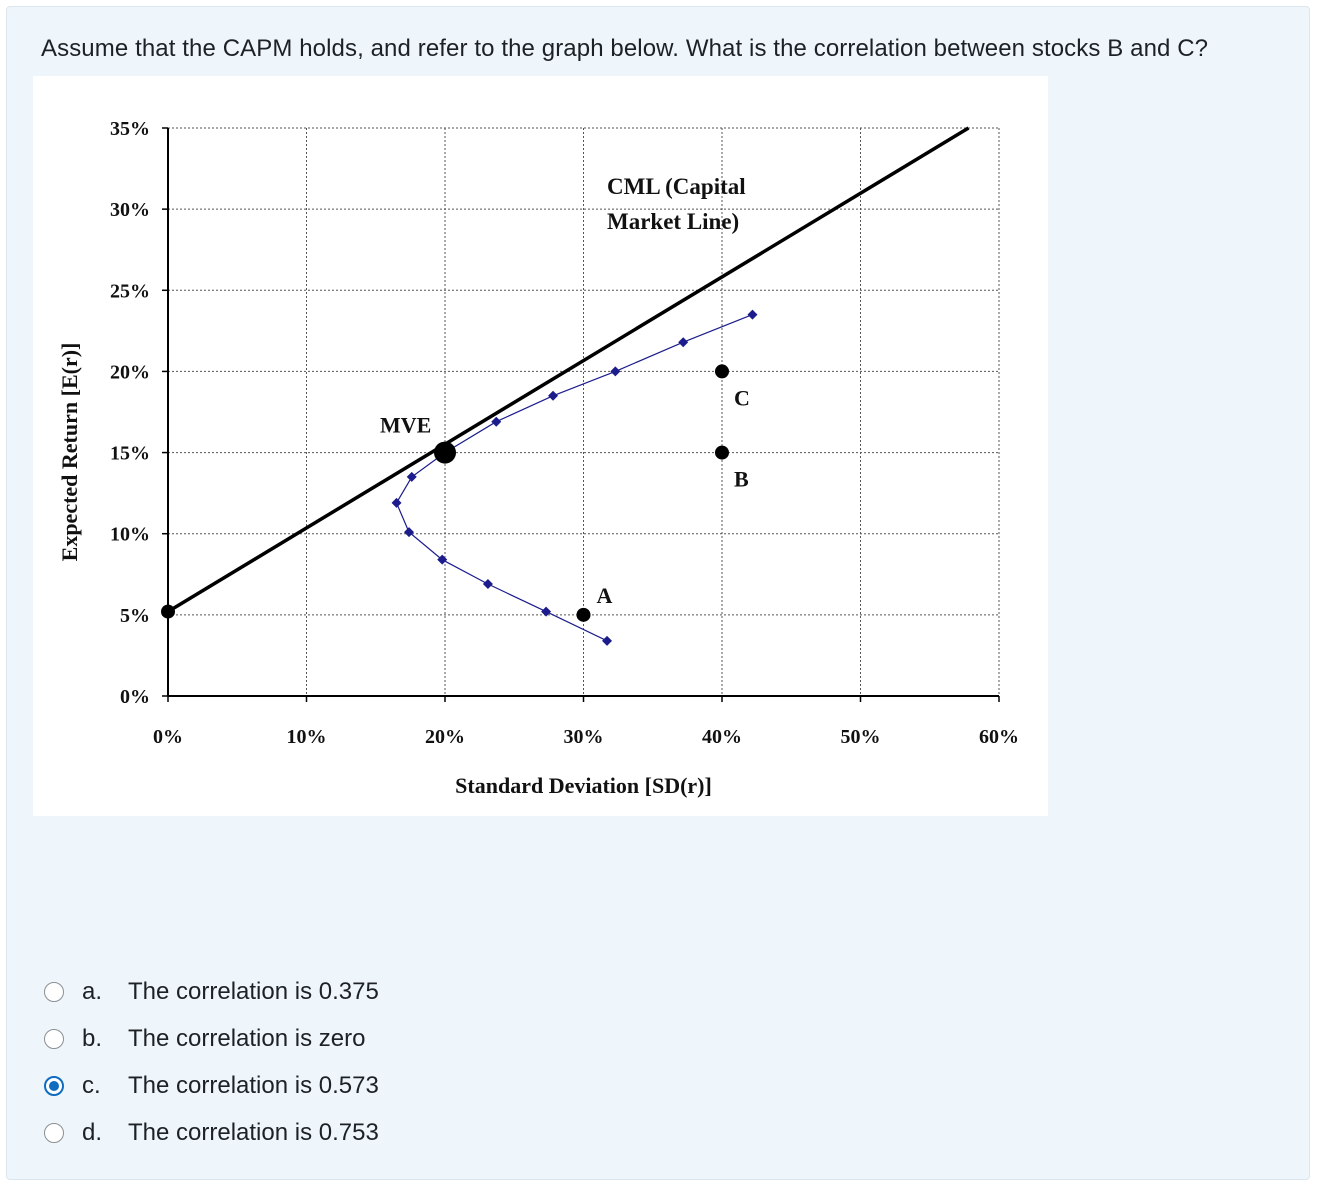 This screenshot has width=1320, height=1180. I want to click on answer-option-c: c. The correlation is 0.573, so click(211, 1085).